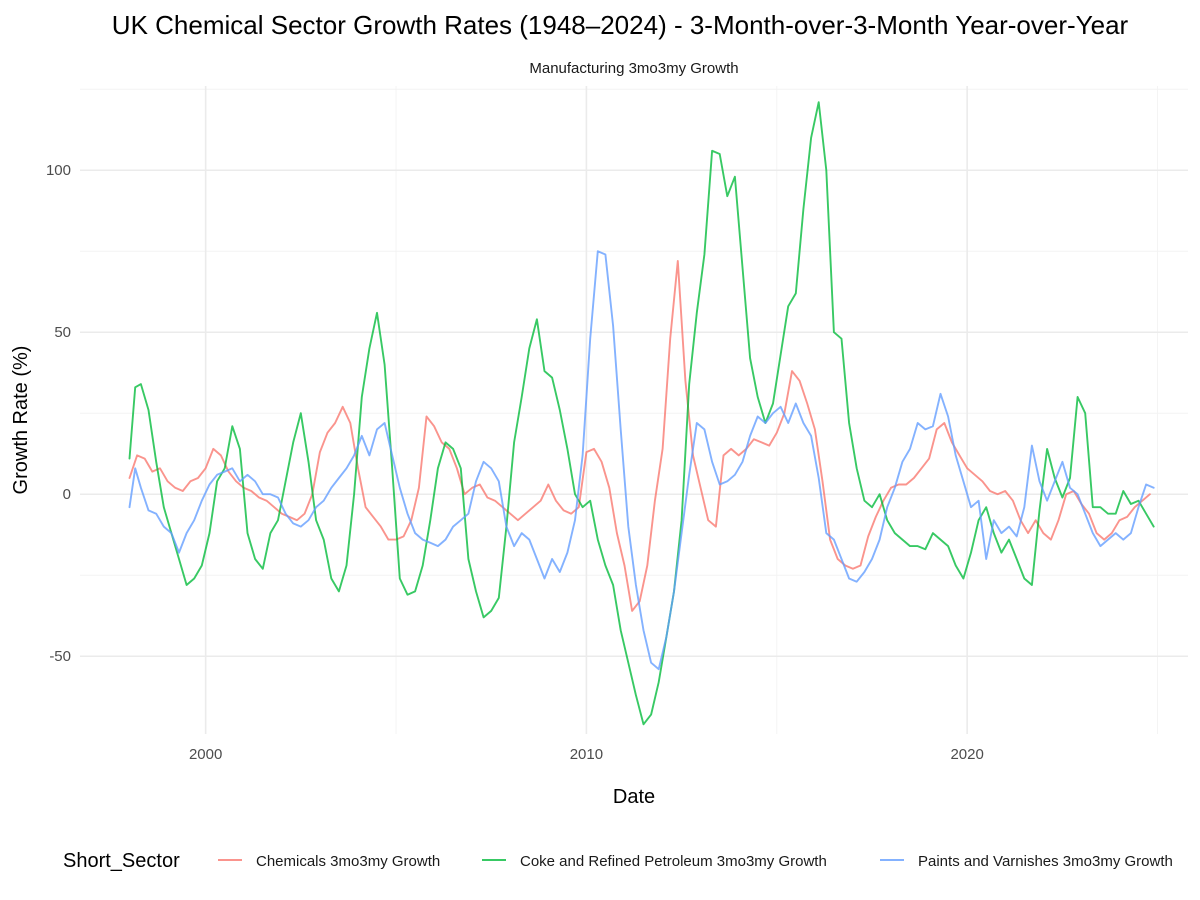 Image resolution: width=1200 pixels, height=900 pixels. I want to click on x-axis-title: Date, so click(634, 797).